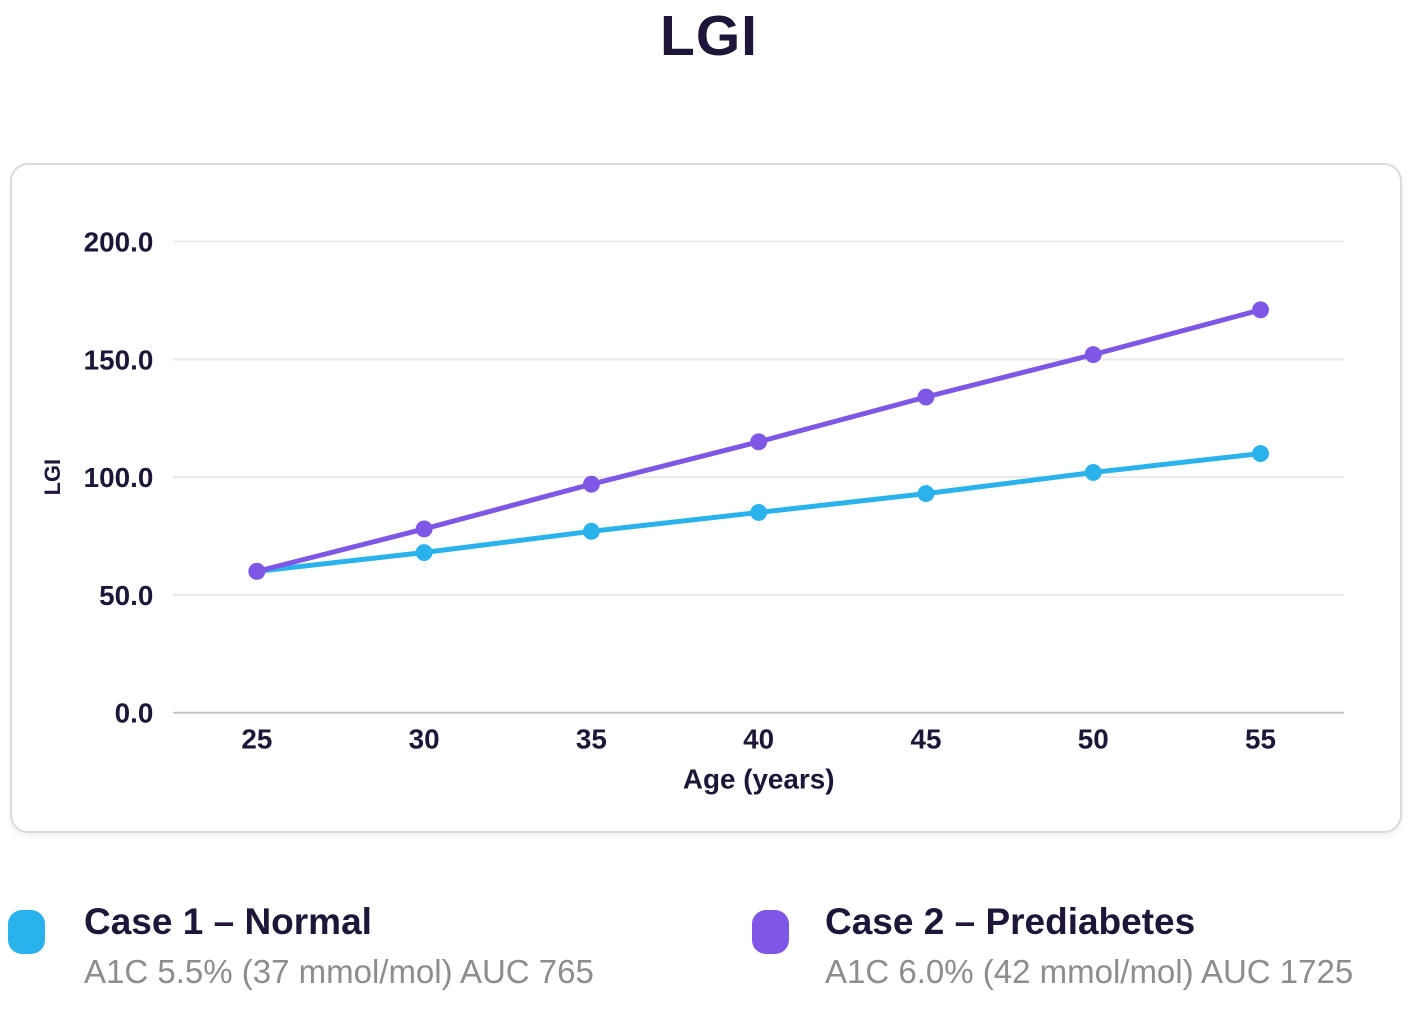  What do you see at coordinates (1093, 738) in the screenshot?
I see `x-tick-label: 50` at bounding box center [1093, 738].